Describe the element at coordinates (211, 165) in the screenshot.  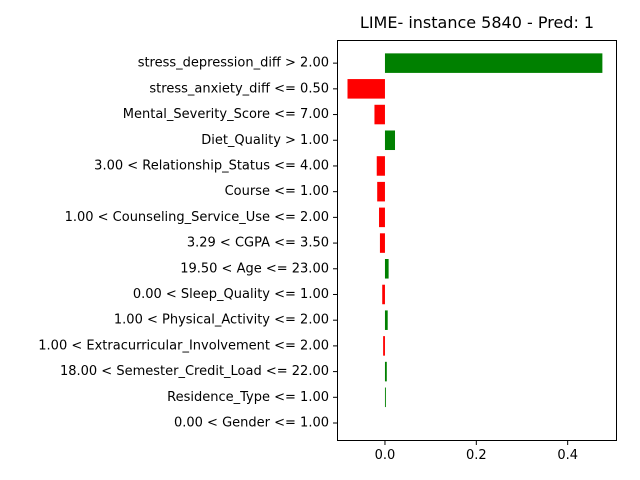
I see `category-label: 3.00 < Relationship_Status <= 4.00` at that location.